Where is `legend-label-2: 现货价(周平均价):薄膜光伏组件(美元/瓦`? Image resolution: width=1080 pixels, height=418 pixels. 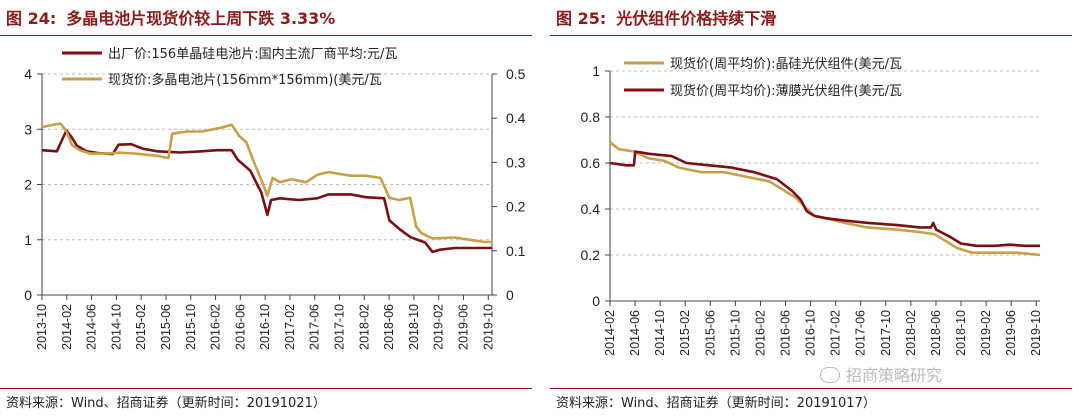 legend-label-2: 现货价(周平均价):薄膜光伏组件(美元/瓦 is located at coordinates (786, 91).